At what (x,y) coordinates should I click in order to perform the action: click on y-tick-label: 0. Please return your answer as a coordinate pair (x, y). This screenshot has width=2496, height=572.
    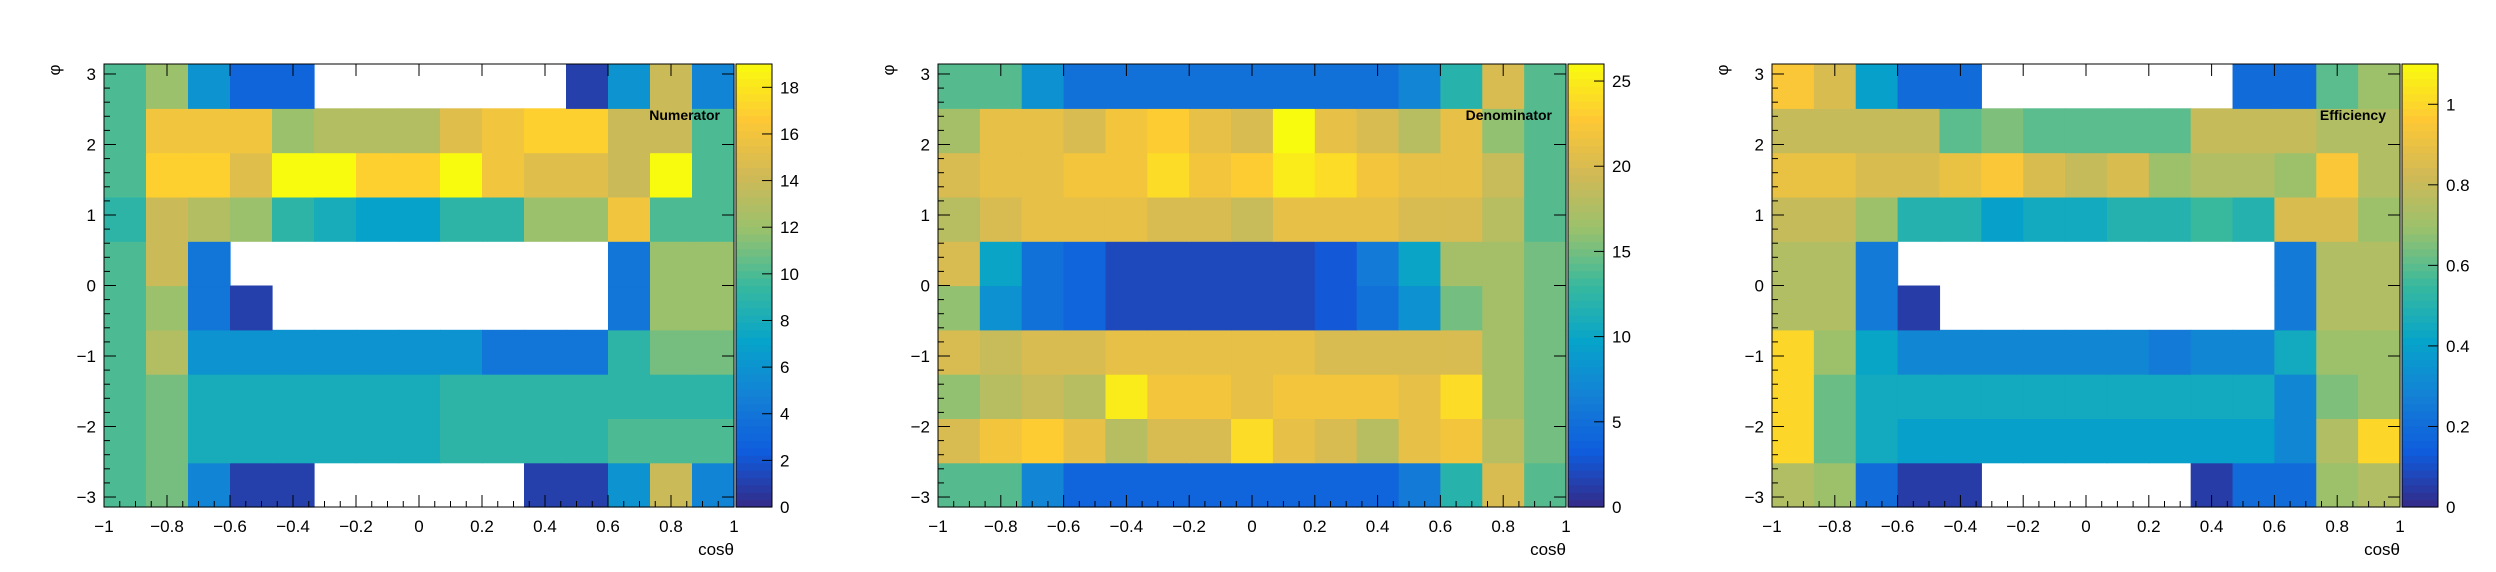
    Looking at the image, I should click on (925, 286).